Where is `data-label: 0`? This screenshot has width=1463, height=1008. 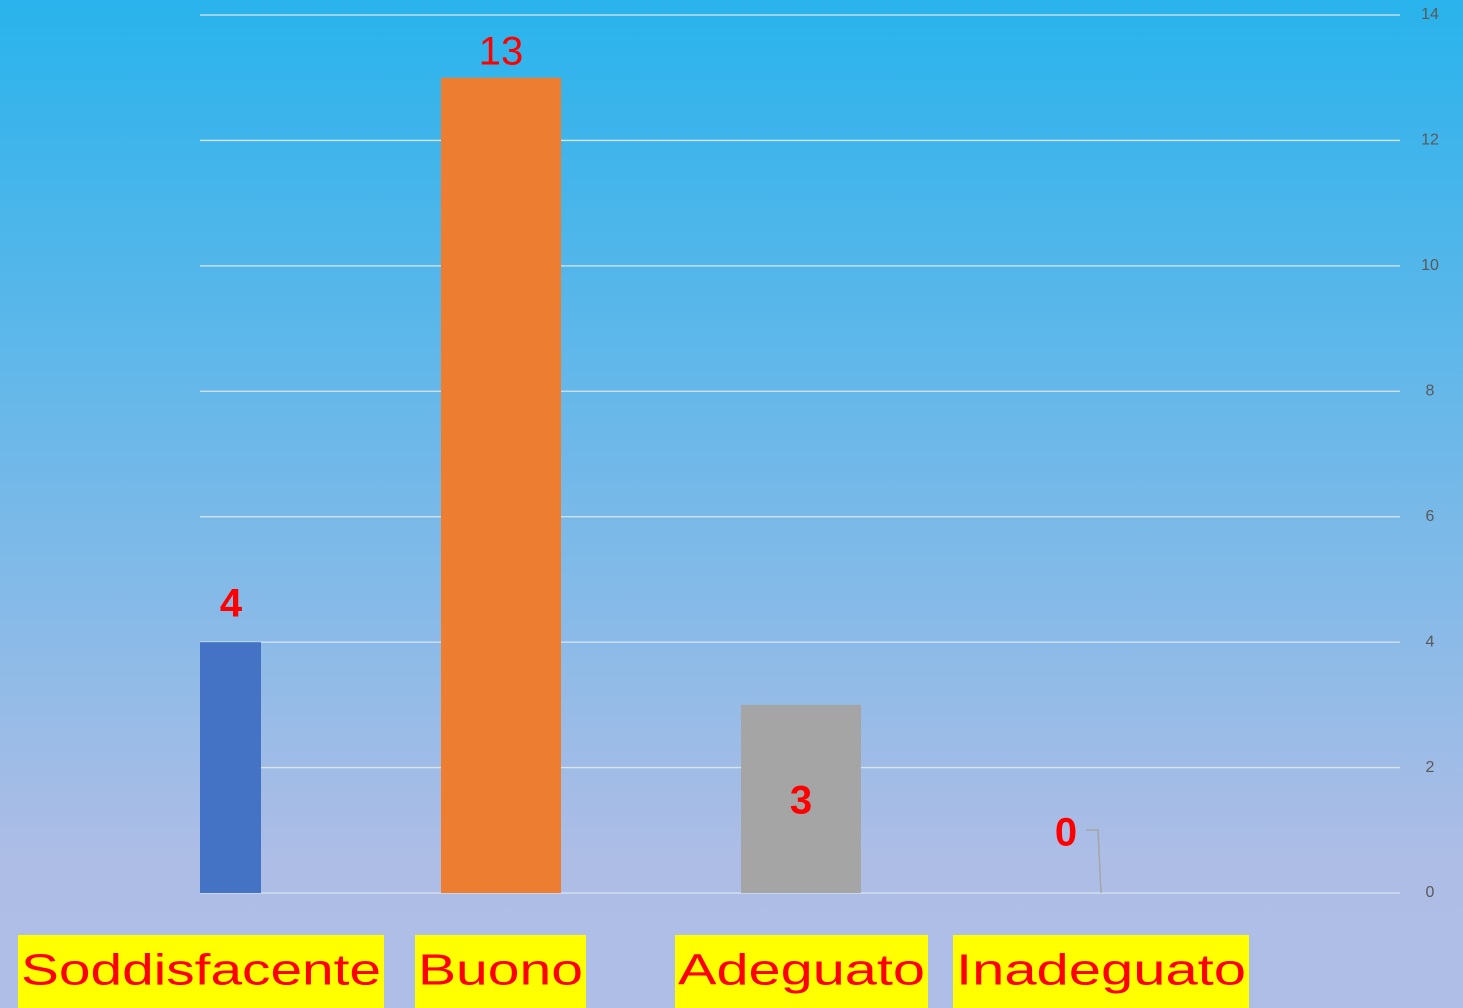 data-label: 0 is located at coordinates (1066, 833).